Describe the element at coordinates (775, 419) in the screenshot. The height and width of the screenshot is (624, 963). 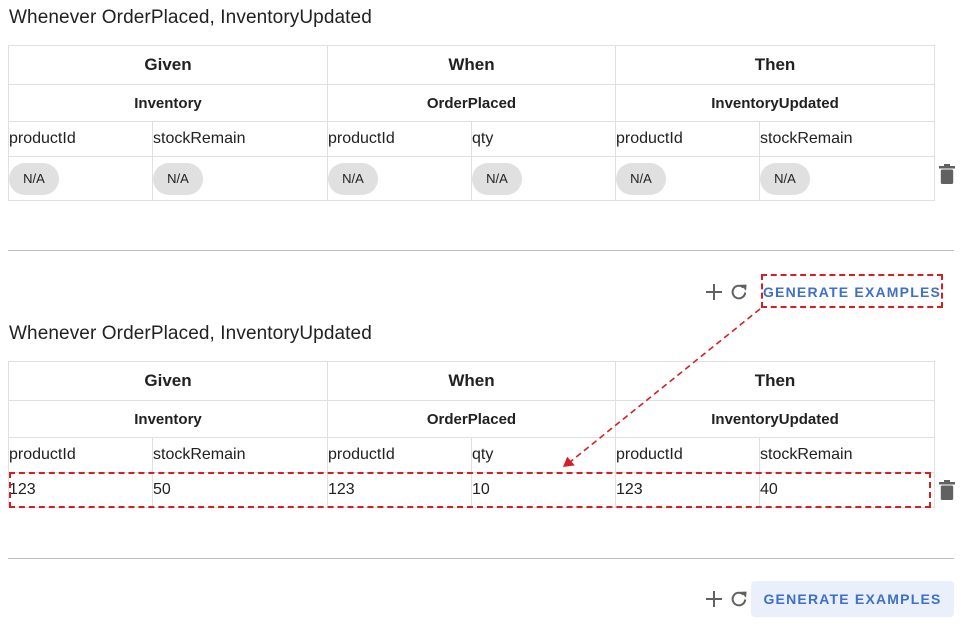
I see `then-event: InventoryUpdated` at that location.